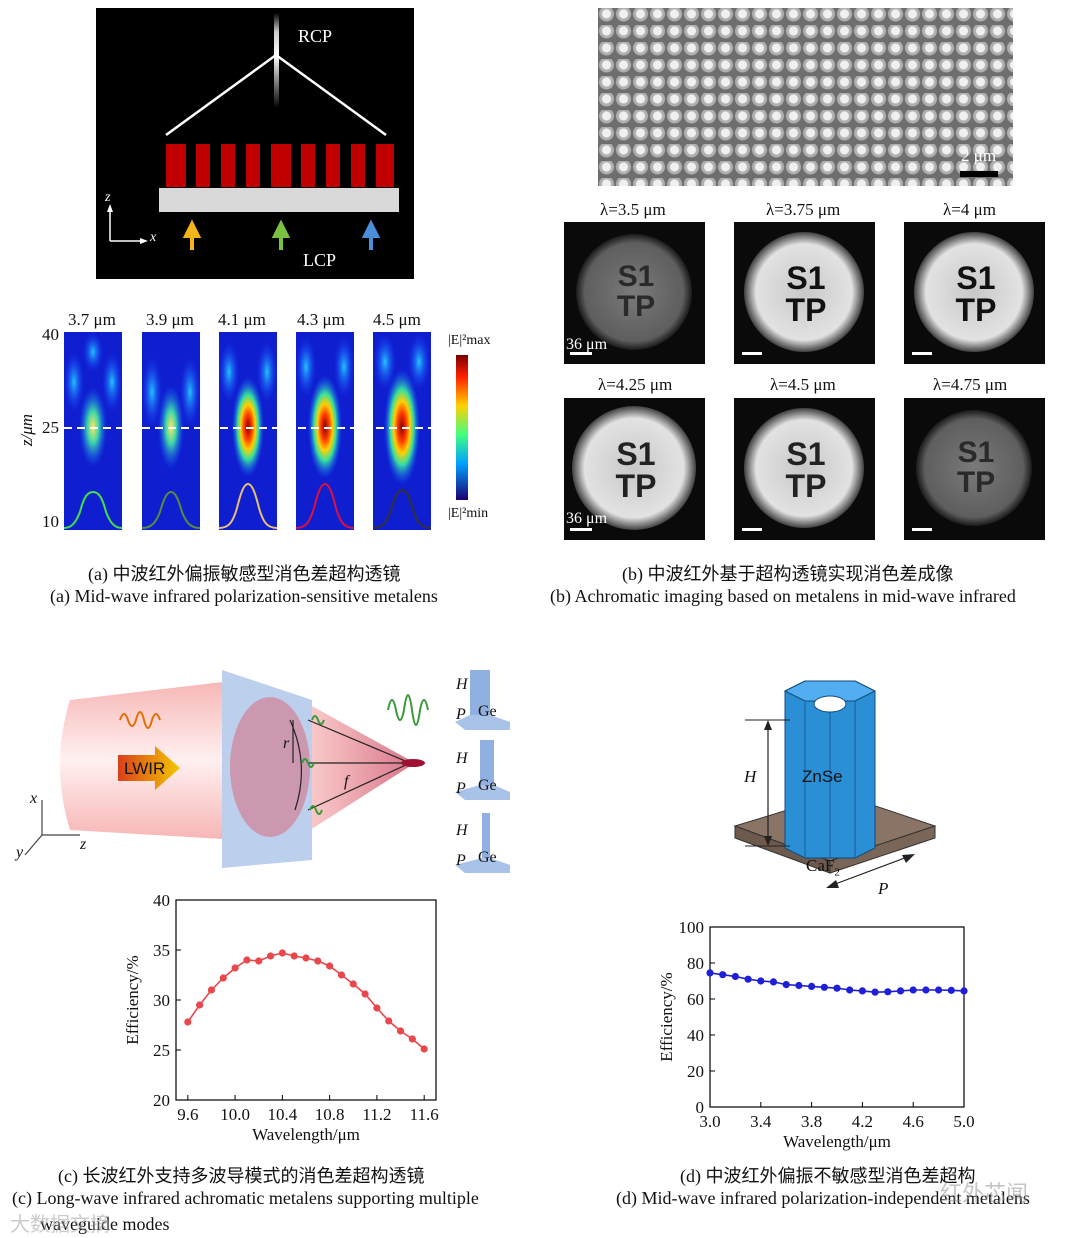 The height and width of the screenshot is (1238, 1080). I want to click on x-tick-label: 5.0, so click(963, 1121).